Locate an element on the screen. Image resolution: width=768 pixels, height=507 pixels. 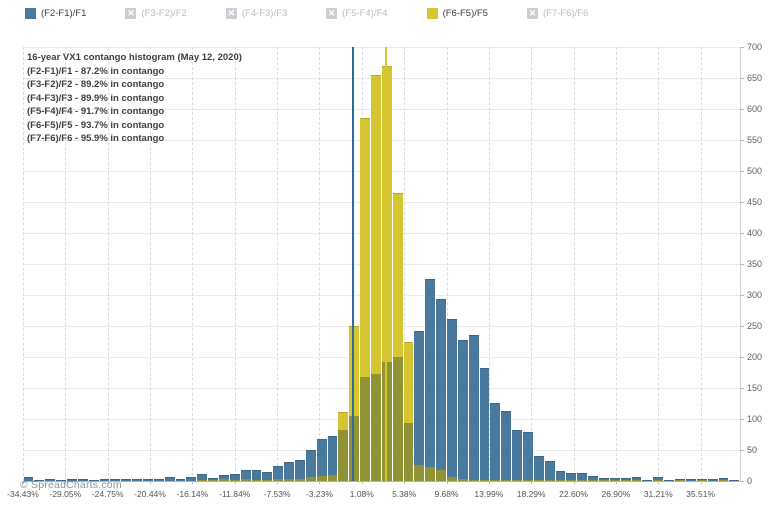
y-axis-tick-label: 0 is located at coordinates (750, 481).